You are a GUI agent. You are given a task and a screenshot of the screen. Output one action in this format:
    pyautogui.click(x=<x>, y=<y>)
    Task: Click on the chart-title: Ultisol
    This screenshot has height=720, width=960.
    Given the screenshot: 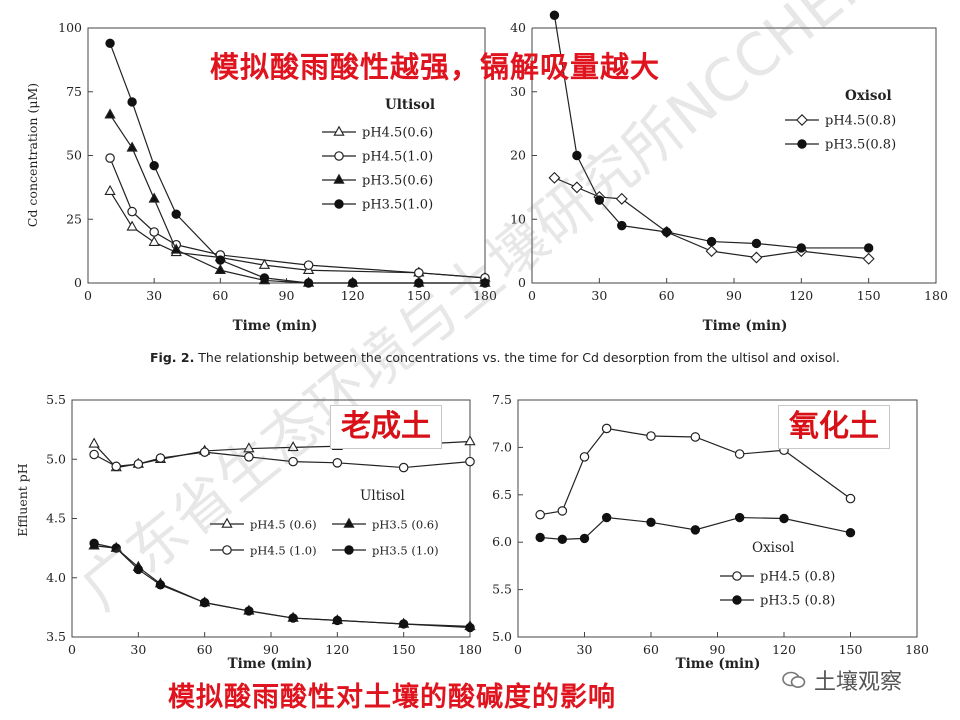 What is the action you would take?
    pyautogui.click(x=382, y=496)
    